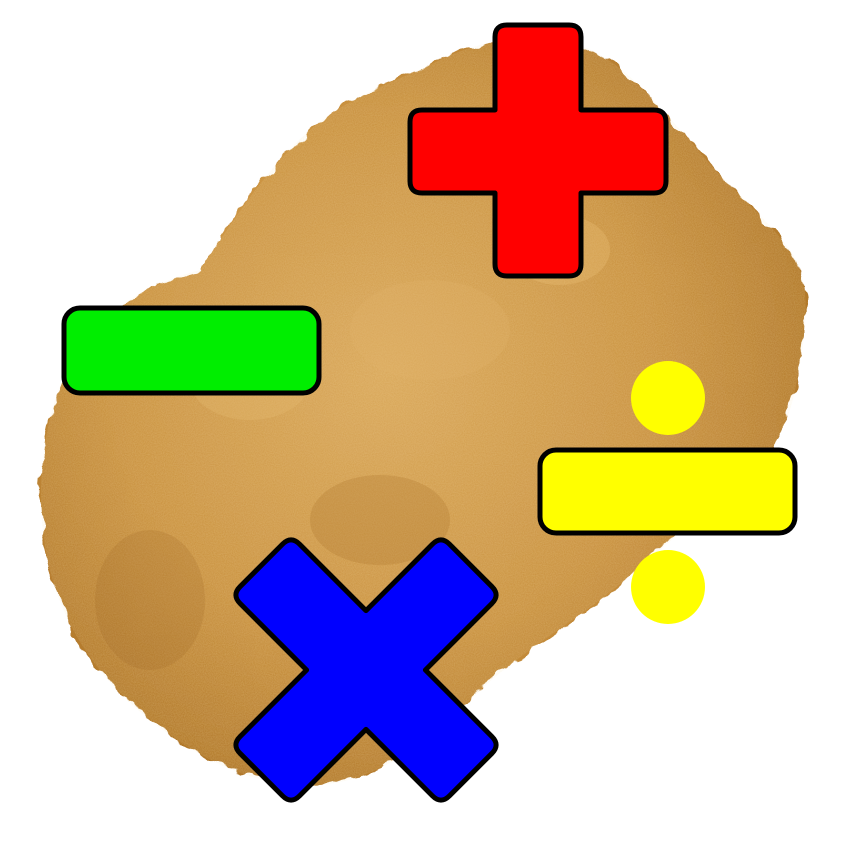  I want to click on multiply-sign, so click(366, 670).